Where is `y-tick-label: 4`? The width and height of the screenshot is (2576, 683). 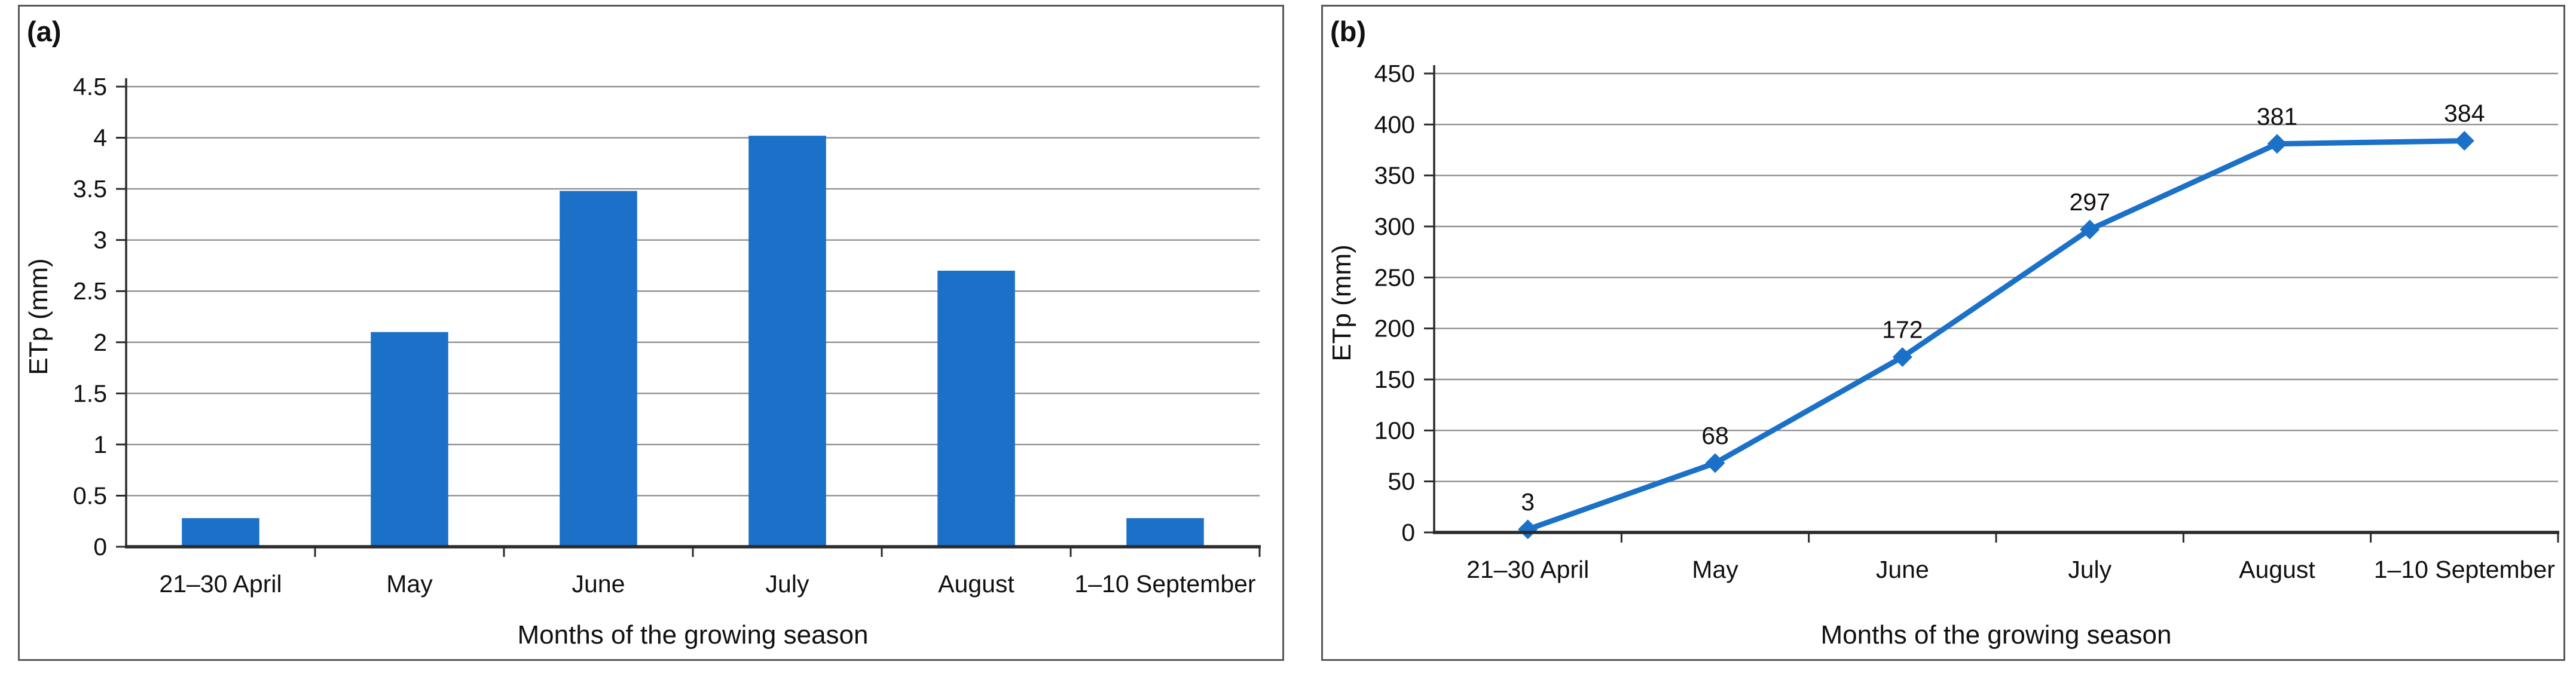 y-tick-label: 4 is located at coordinates (100, 138).